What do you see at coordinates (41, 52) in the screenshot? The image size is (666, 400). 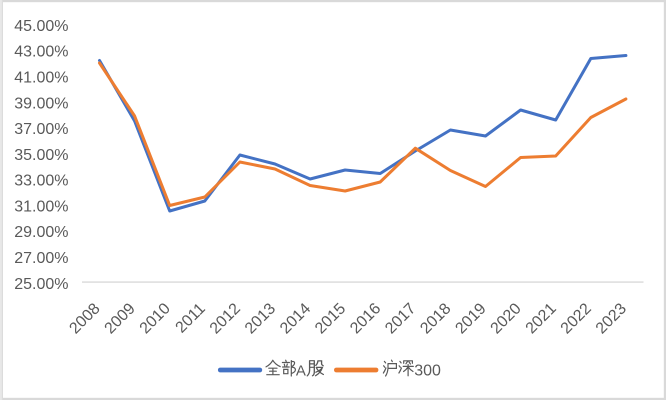 I see `svg-text: 43.00%` at bounding box center [41, 52].